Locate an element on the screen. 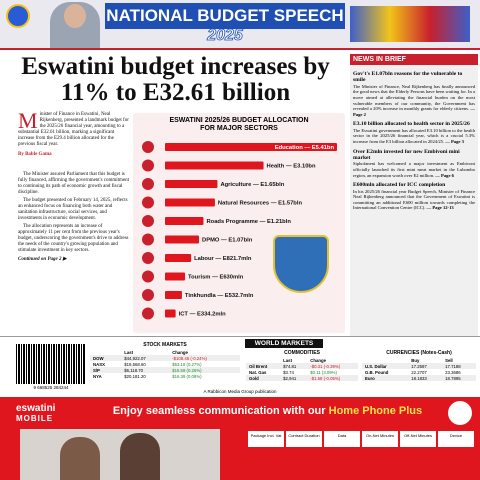 The image size is (480, 480). market-cell: $53.18 (0.27%) is located at coordinates (187, 364).